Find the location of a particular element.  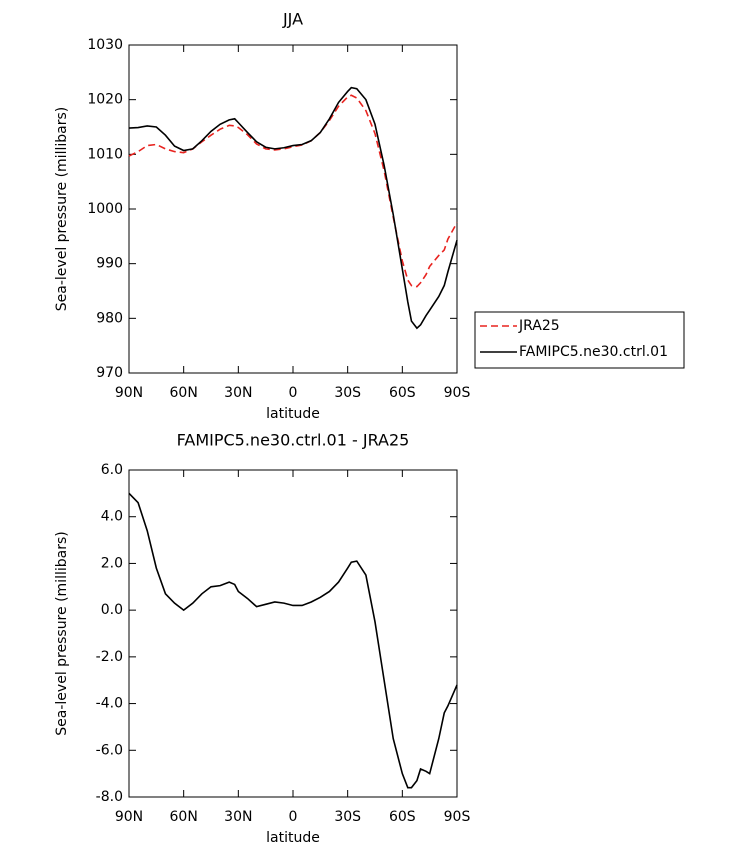

y-tick-label: 1030 is located at coordinates (105, 45).